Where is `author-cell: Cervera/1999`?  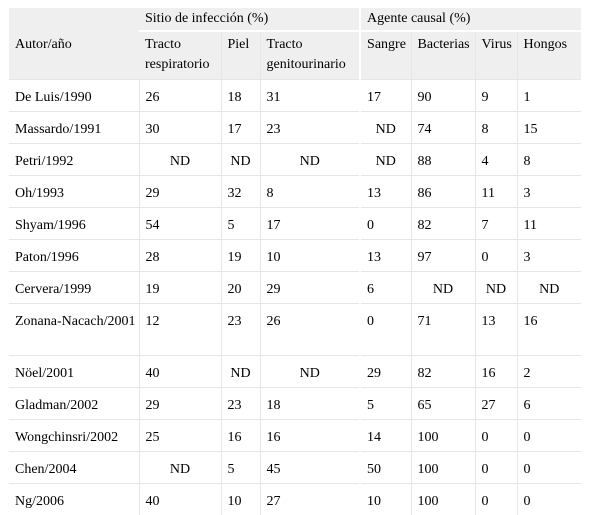 author-cell: Cervera/1999 is located at coordinates (74, 288).